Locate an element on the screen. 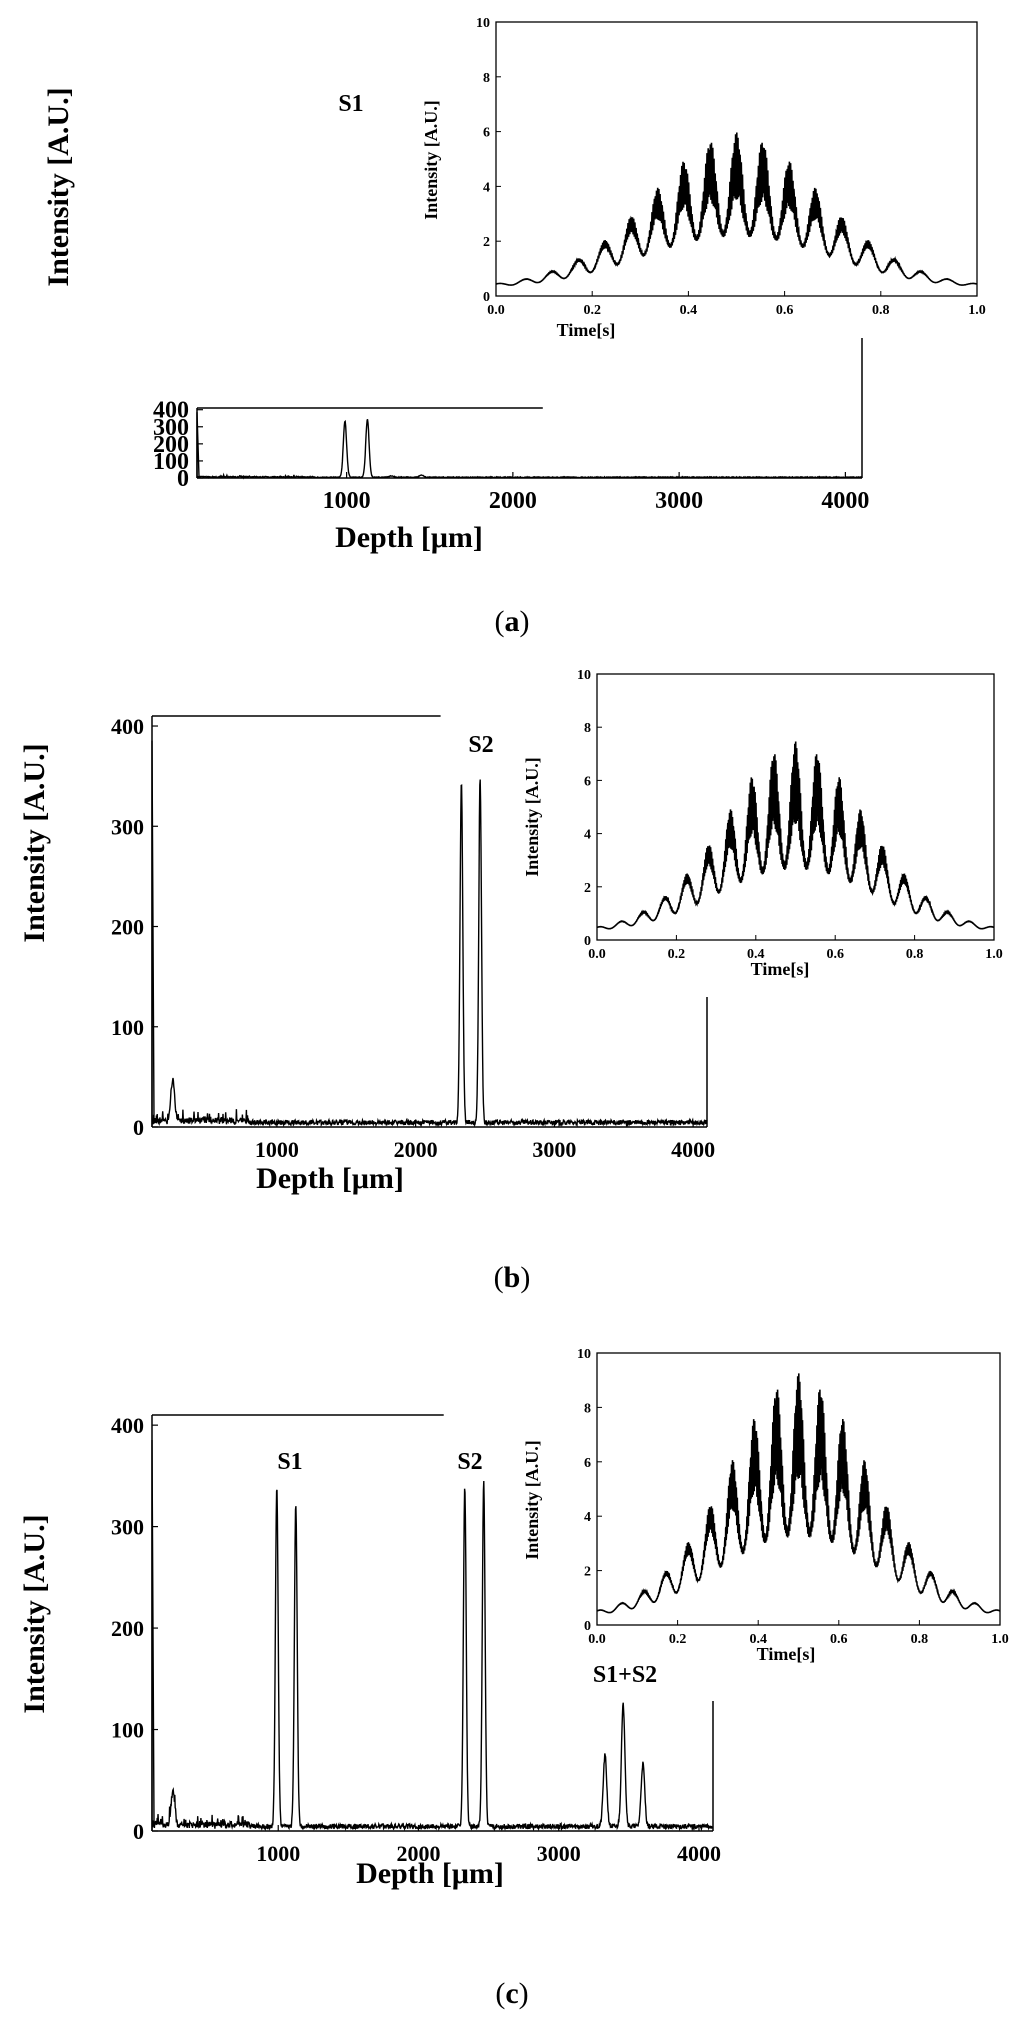 This screenshot has width=1024, height=2033. inset-xlabel-b: Time[s] is located at coordinates (780, 969).